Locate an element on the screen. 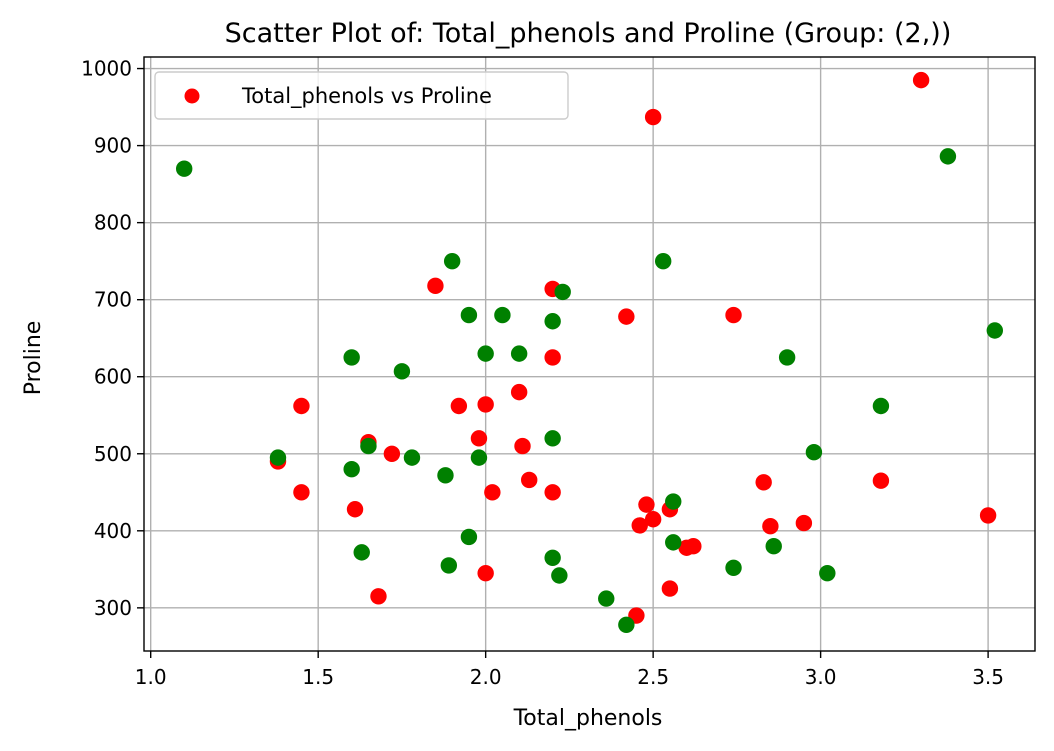 The image size is (1054, 751). legend-marker is located at coordinates (192, 96).